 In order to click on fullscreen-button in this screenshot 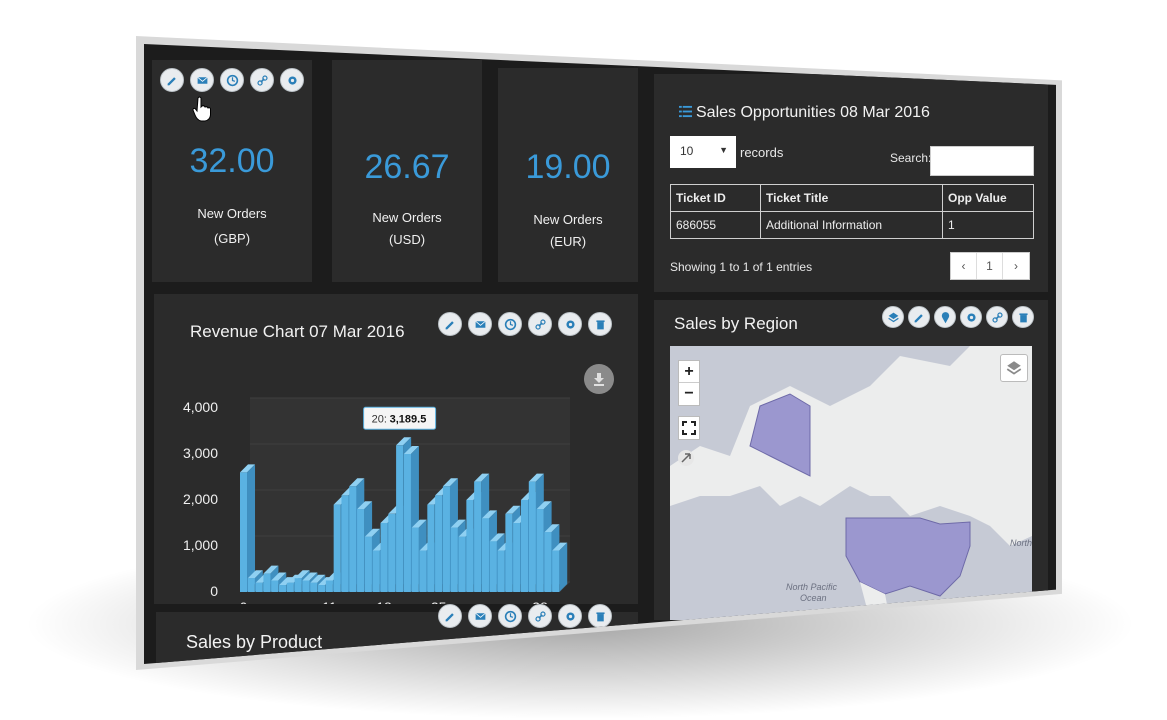, I will do `click(689, 428)`.